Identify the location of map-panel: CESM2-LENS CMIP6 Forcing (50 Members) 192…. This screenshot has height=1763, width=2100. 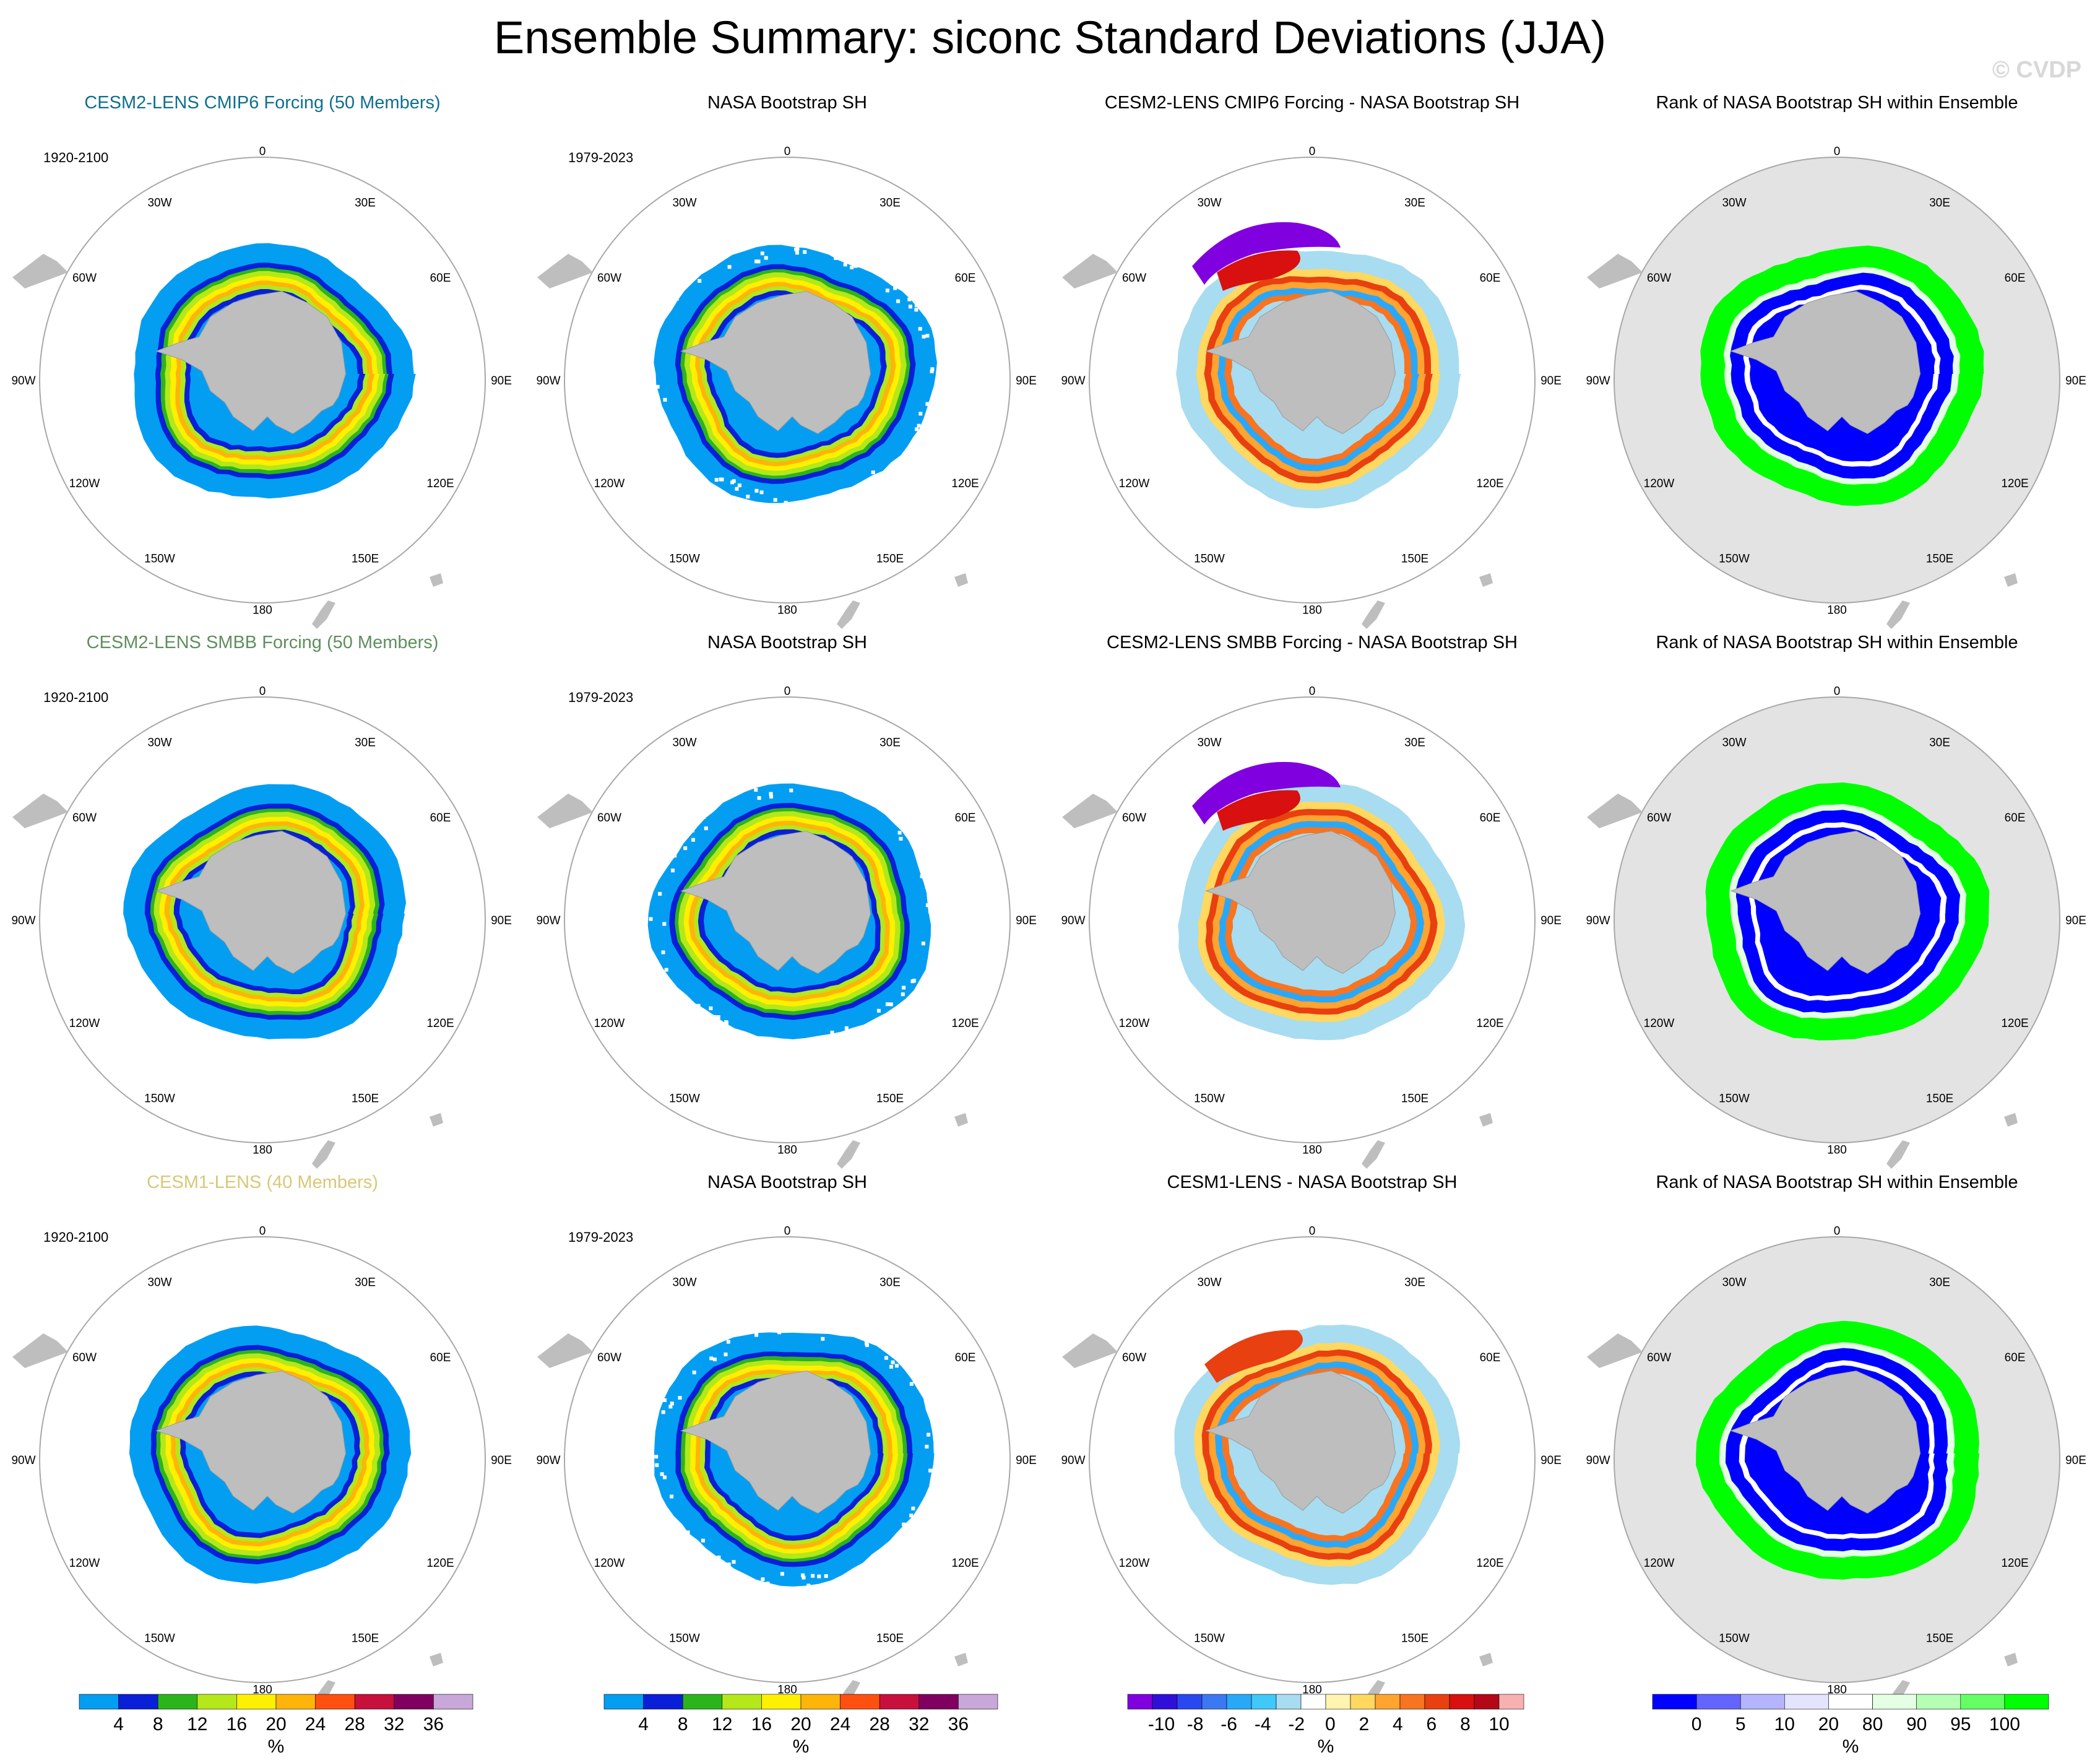
(262, 363).